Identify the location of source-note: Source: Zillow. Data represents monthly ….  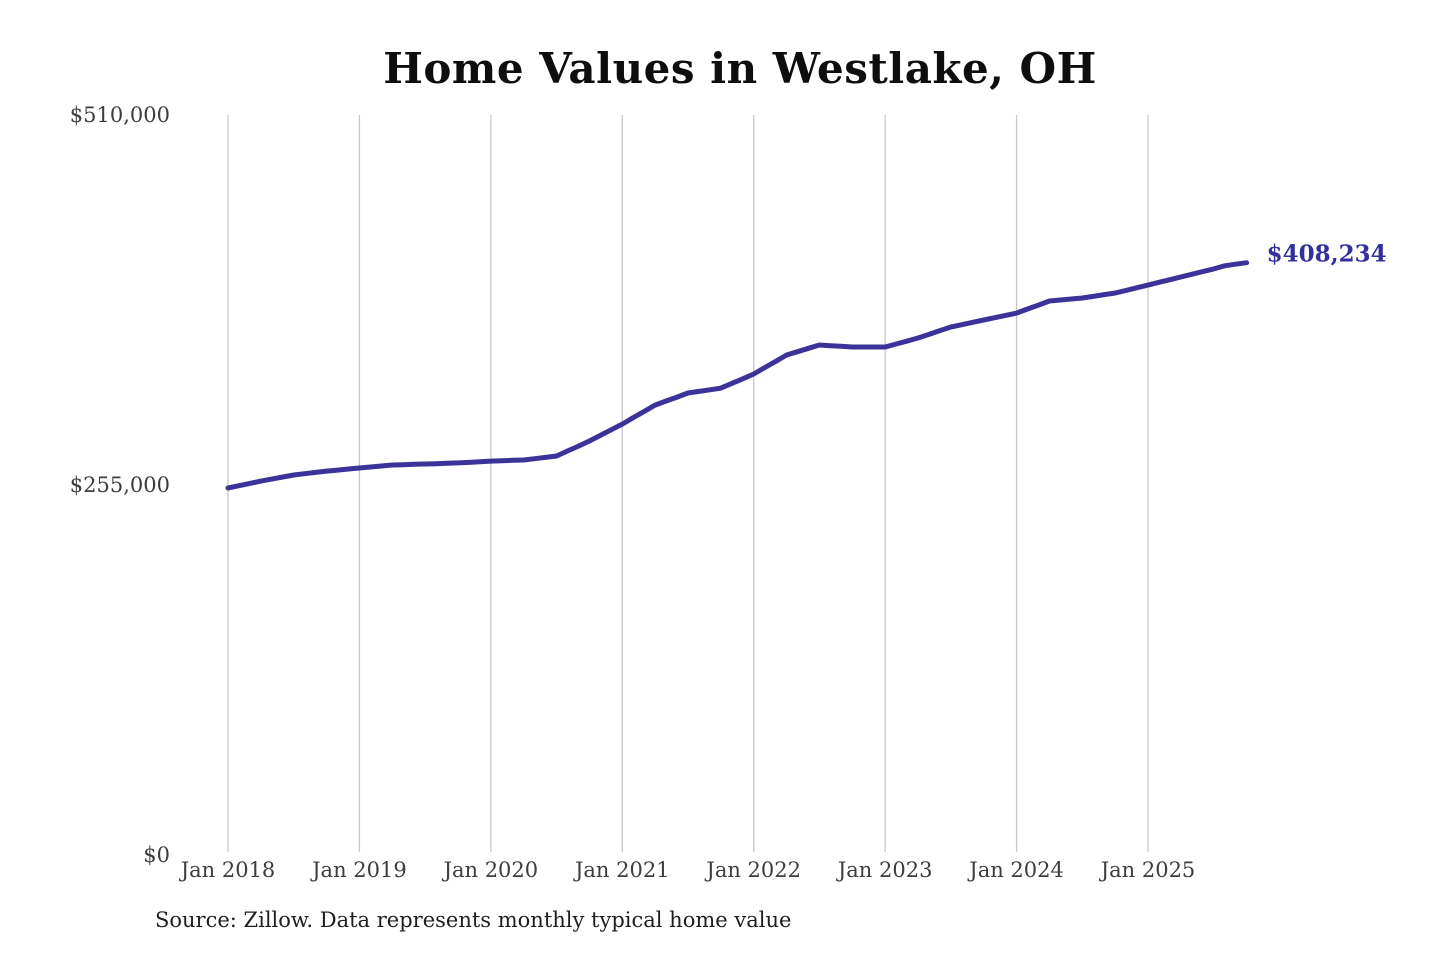
(473, 920).